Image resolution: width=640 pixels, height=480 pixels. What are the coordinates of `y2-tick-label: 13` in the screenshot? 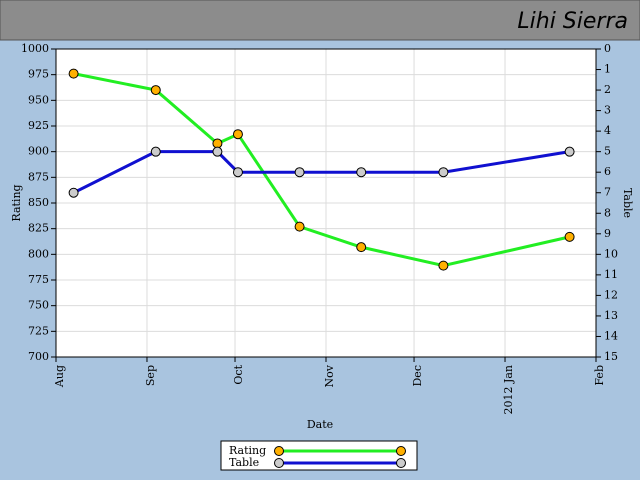 It's located at (611, 315).